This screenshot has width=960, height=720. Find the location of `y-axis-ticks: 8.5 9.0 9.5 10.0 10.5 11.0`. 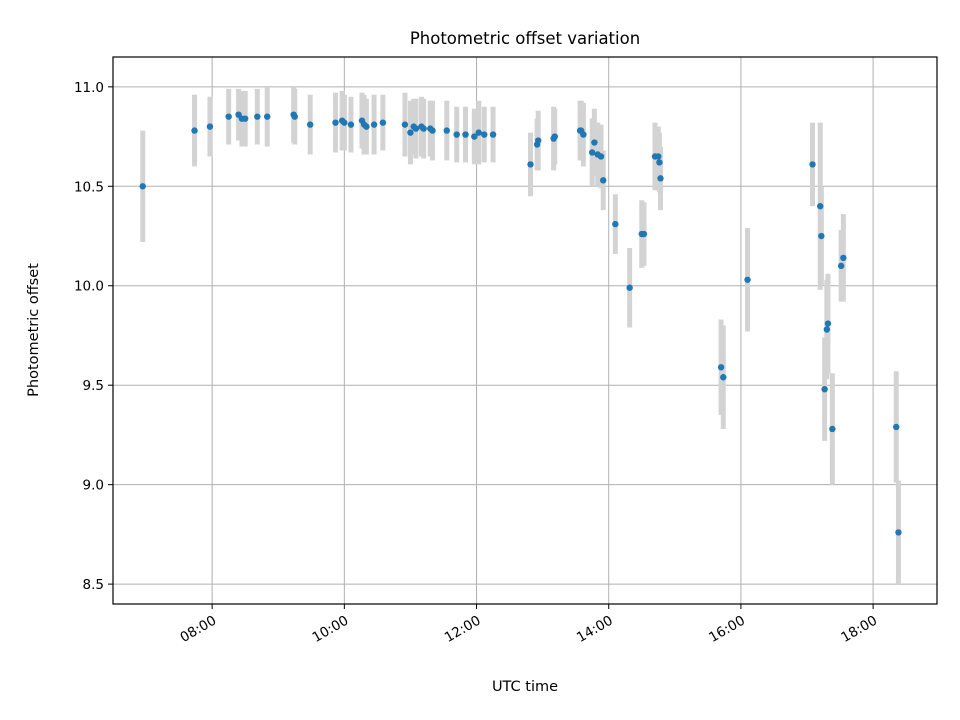

y-axis-ticks: 8.5 9.0 9.5 10.0 10.5 11.0 is located at coordinates (93, 336).